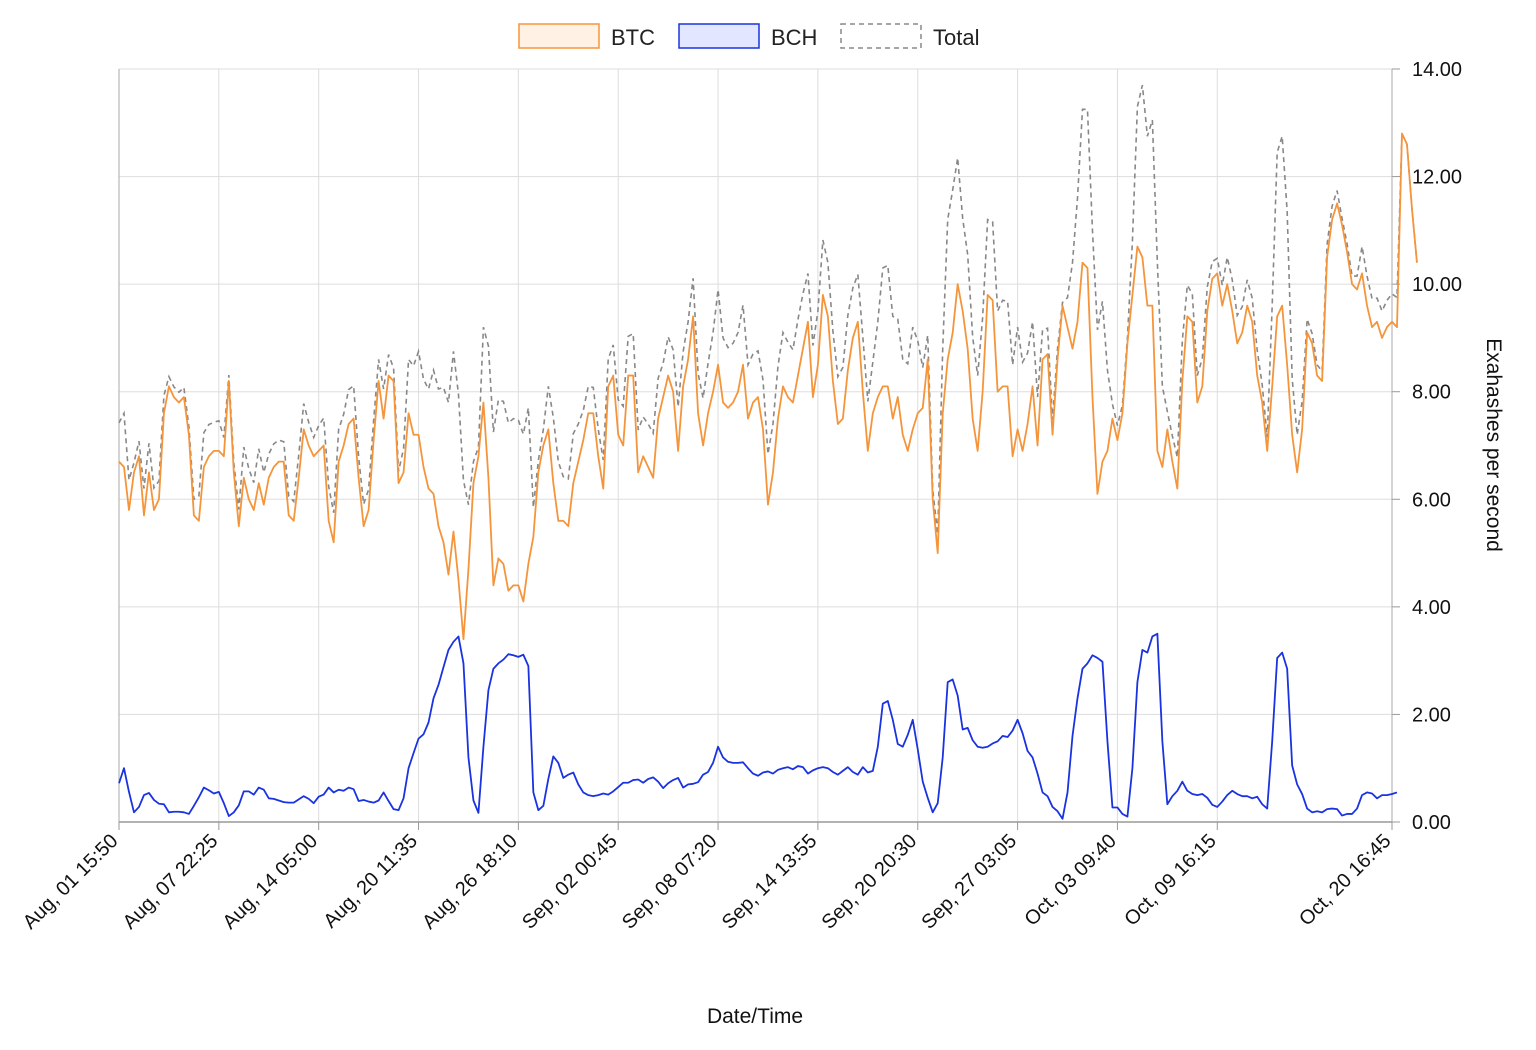 This screenshot has width=1536, height=1050. What do you see at coordinates (1431, 823) in the screenshot?
I see `y-tick-label: 0.00` at bounding box center [1431, 823].